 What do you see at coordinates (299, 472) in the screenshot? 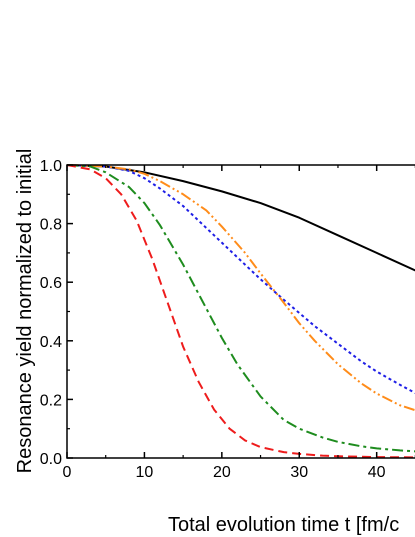
I see `x-tick-label: 30` at bounding box center [299, 472].